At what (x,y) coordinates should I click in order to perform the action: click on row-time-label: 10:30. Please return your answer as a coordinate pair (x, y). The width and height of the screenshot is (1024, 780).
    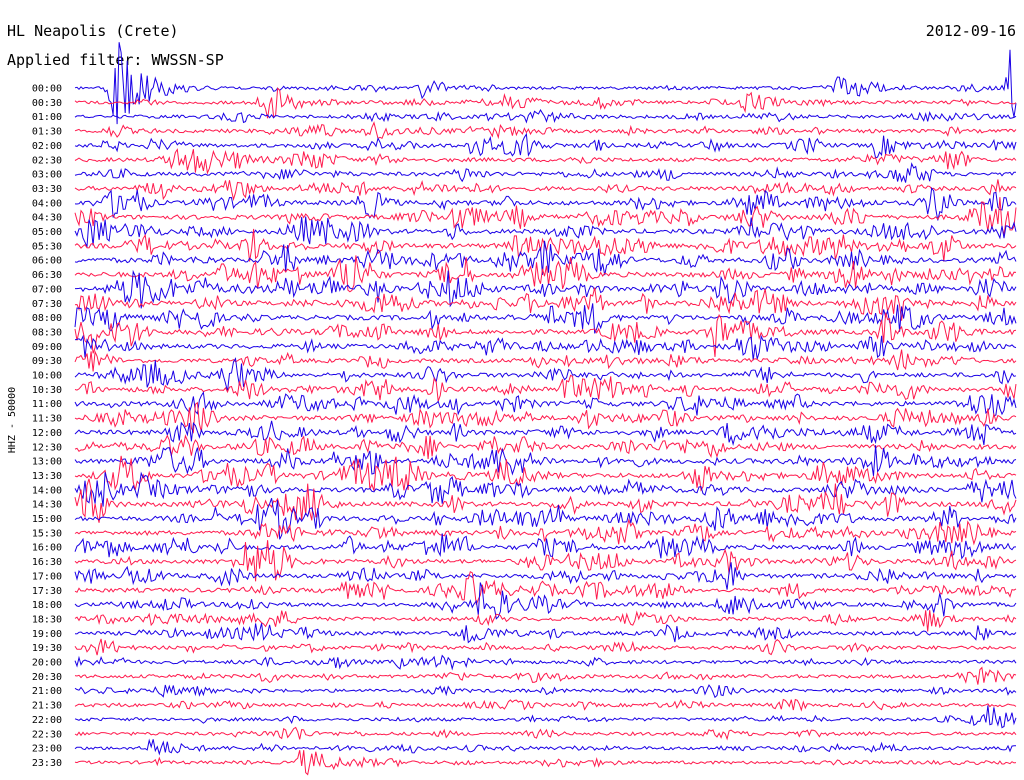
    Looking at the image, I should click on (47, 390).